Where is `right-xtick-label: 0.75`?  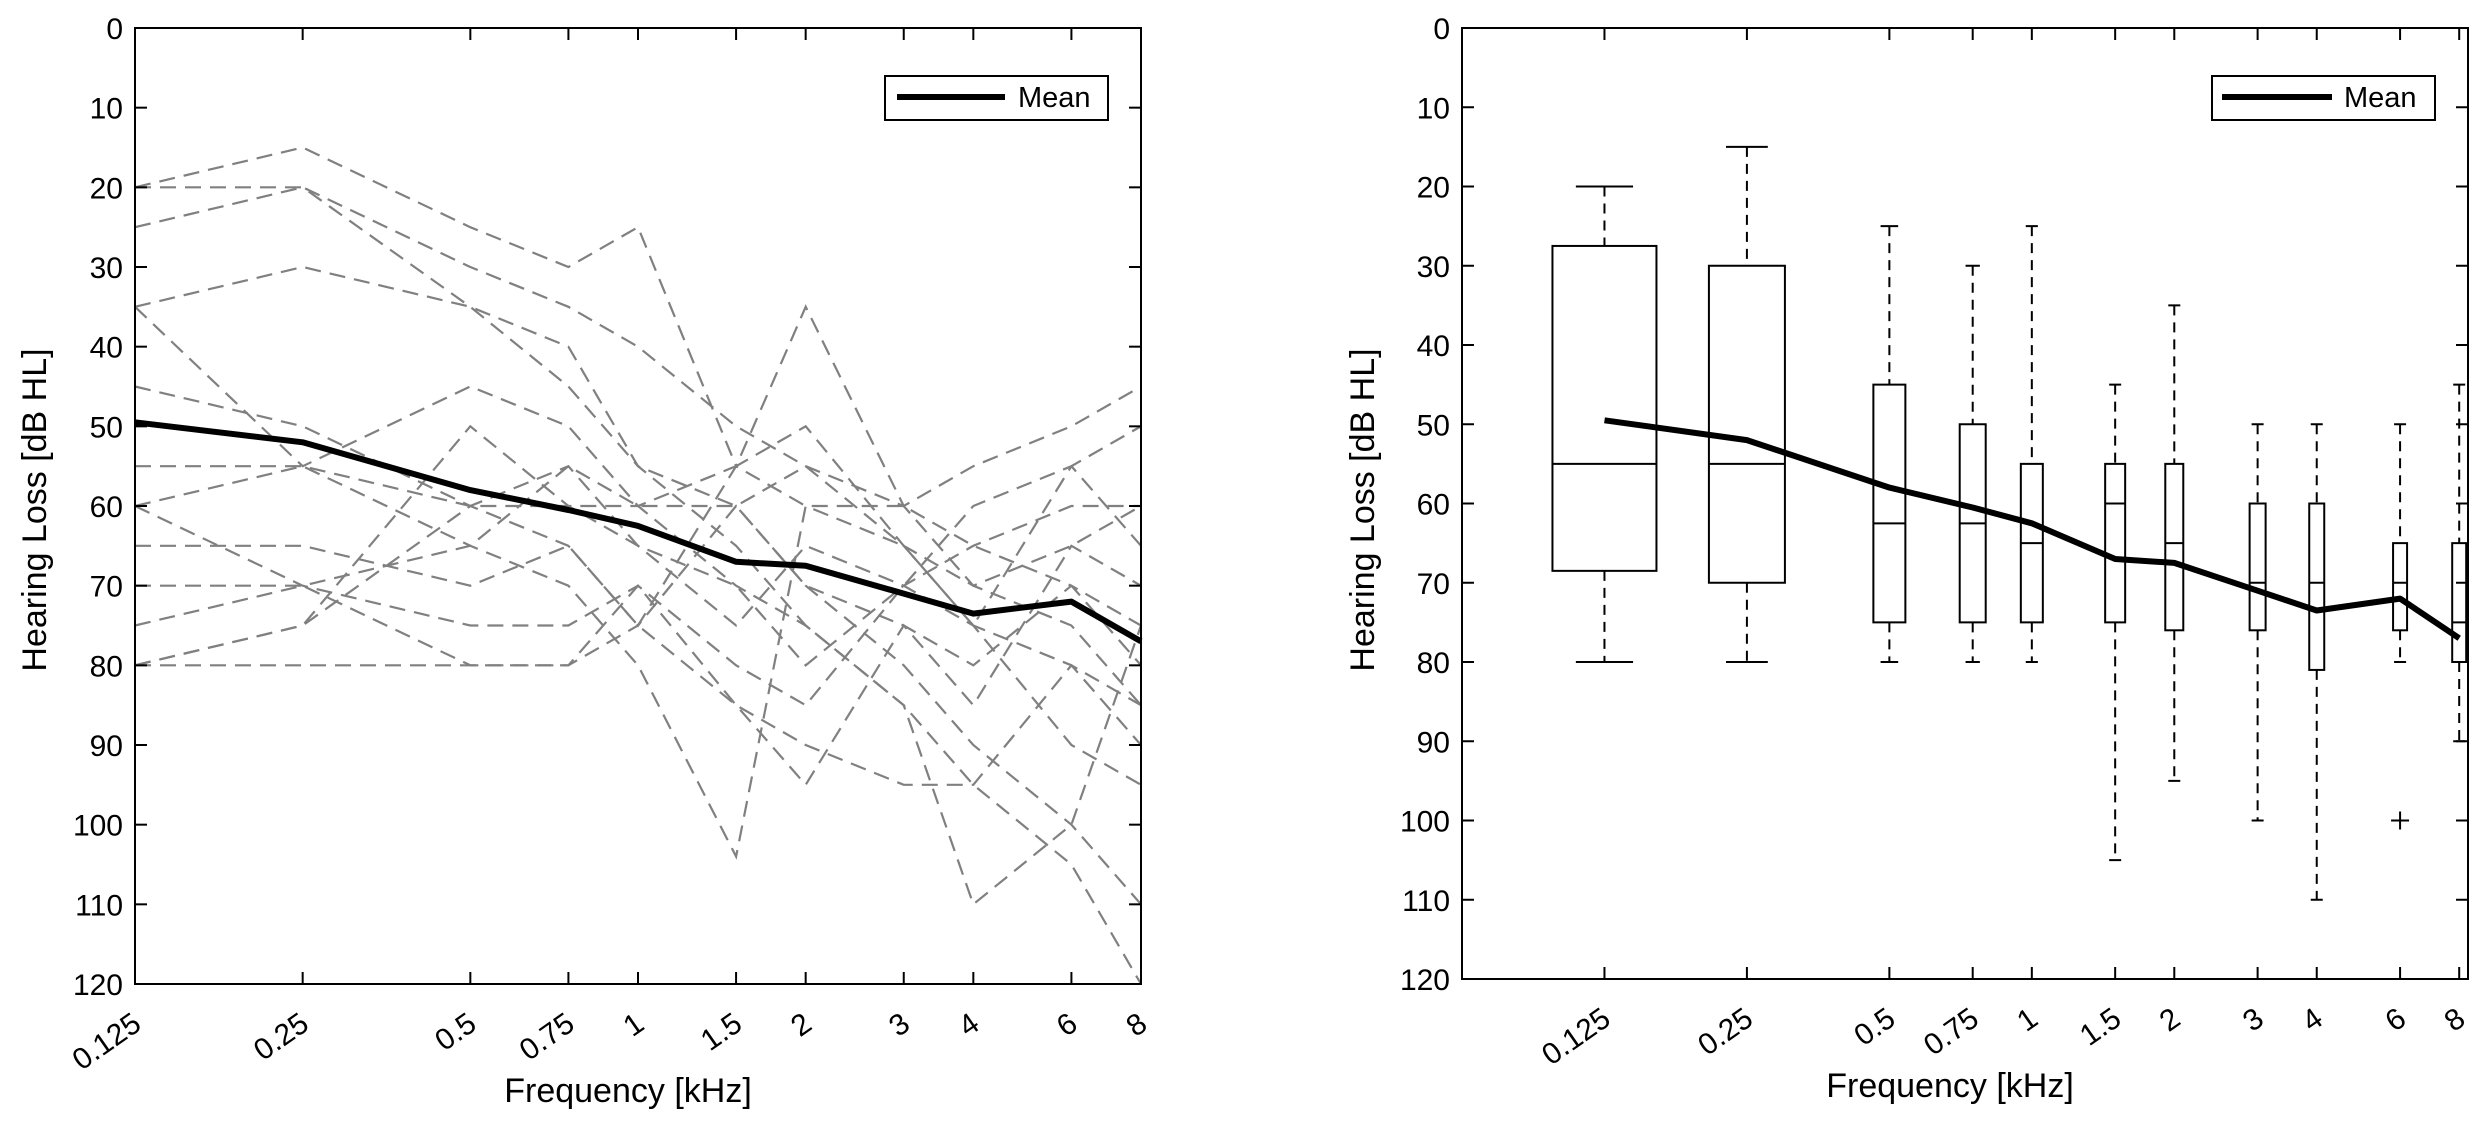 right-xtick-label: 0.75 is located at coordinates (1951, 1032).